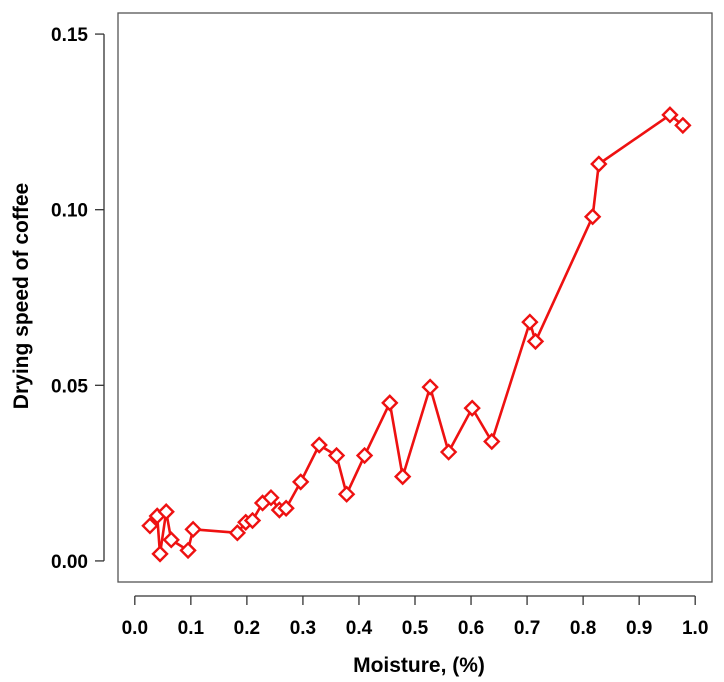 This screenshot has width=724, height=682. I want to click on y-tick-label: 0.10, so click(69, 211).